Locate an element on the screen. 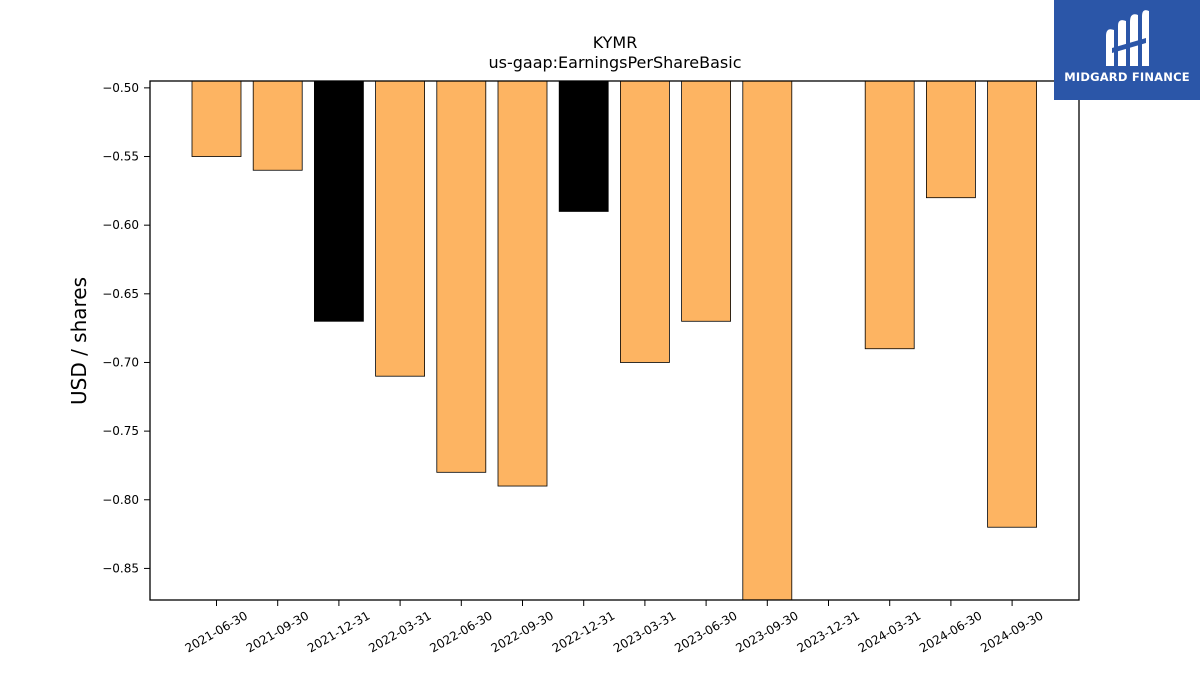  x-tick-label: 2024-06-30 is located at coordinates (950, 631).